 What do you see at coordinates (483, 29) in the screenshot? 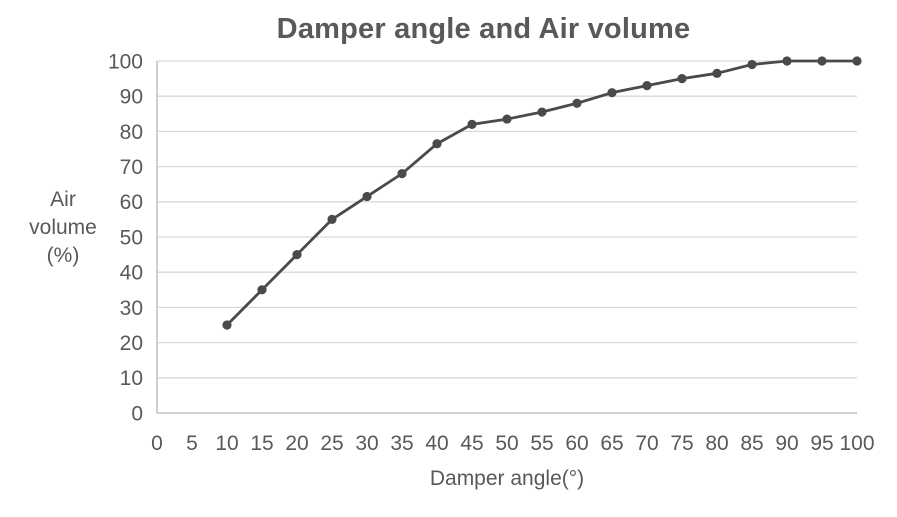
I see `chart-title: Damper angle and Air volume` at bounding box center [483, 29].